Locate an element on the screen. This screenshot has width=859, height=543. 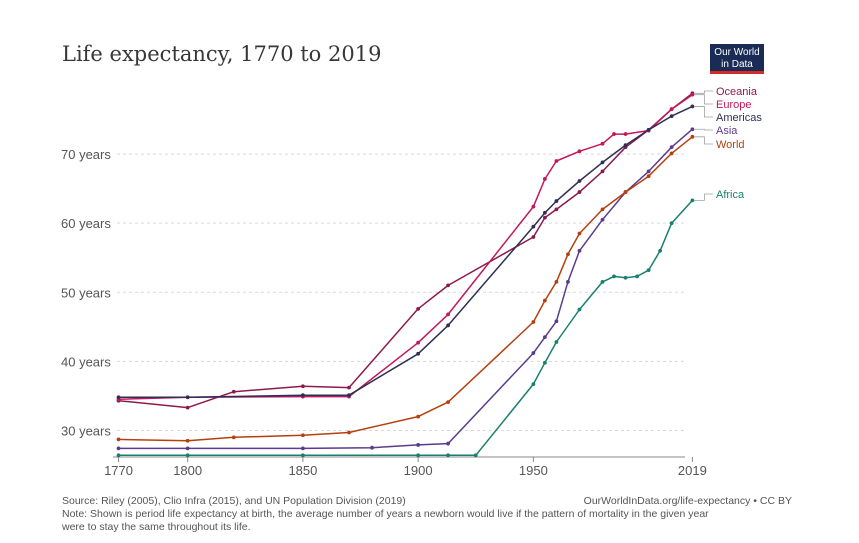
legend-africa: Africa is located at coordinates (730, 195).